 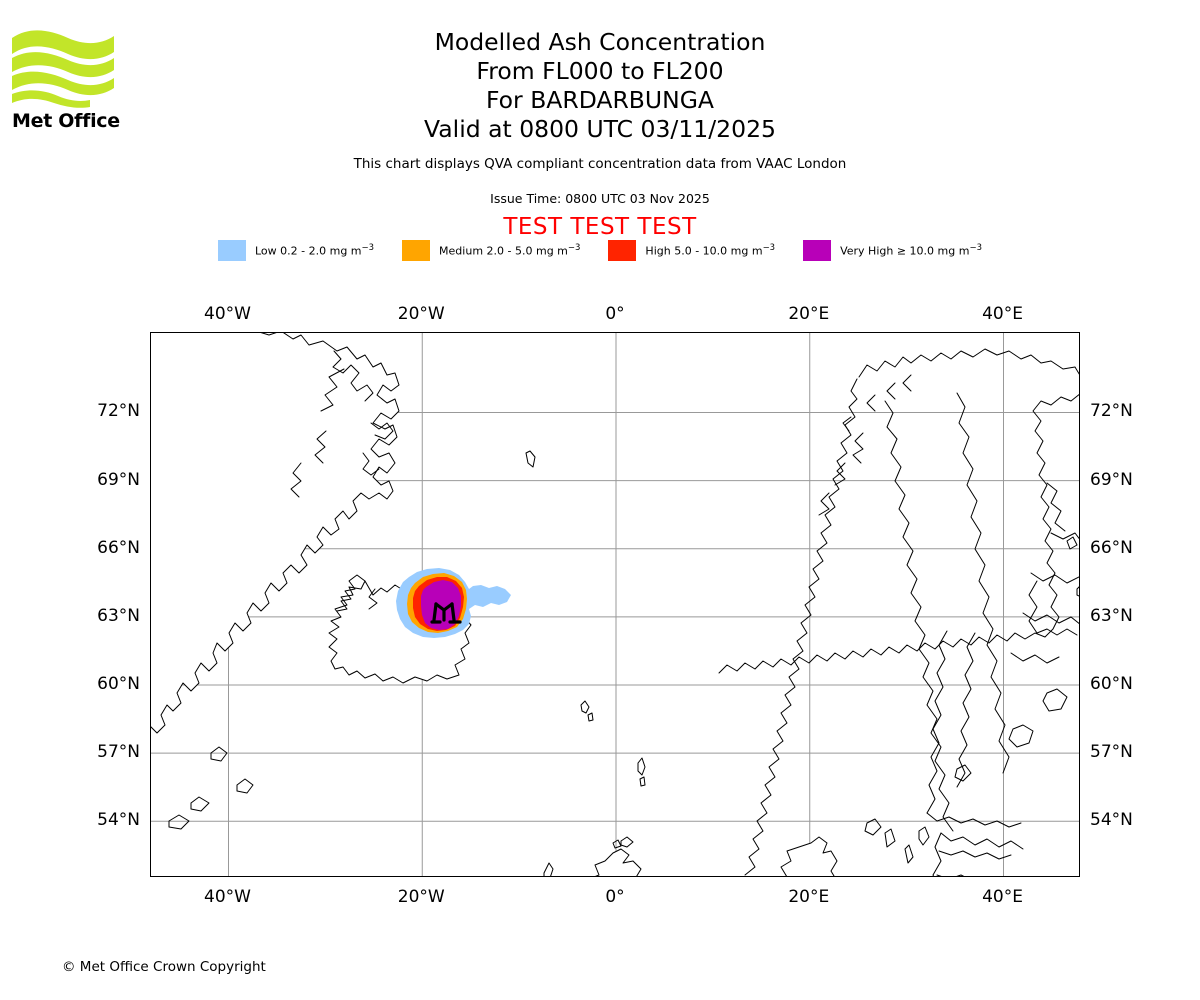 I want to click on legend-label-low: Low 0.2 - 2.0 mg m−3, so click(x=315, y=250).